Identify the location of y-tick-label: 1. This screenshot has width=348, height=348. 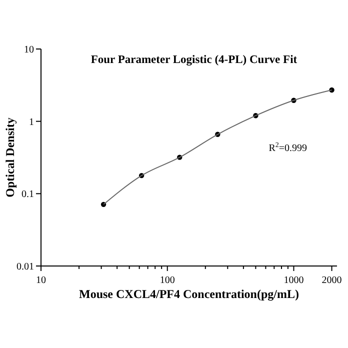
(31, 122).